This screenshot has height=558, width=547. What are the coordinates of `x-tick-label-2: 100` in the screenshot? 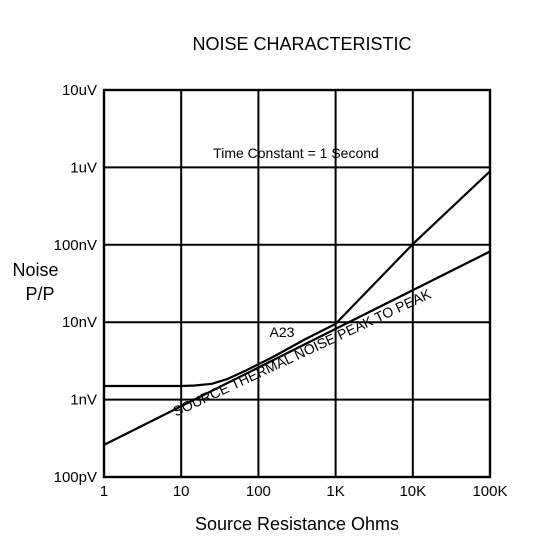 It's located at (258, 491).